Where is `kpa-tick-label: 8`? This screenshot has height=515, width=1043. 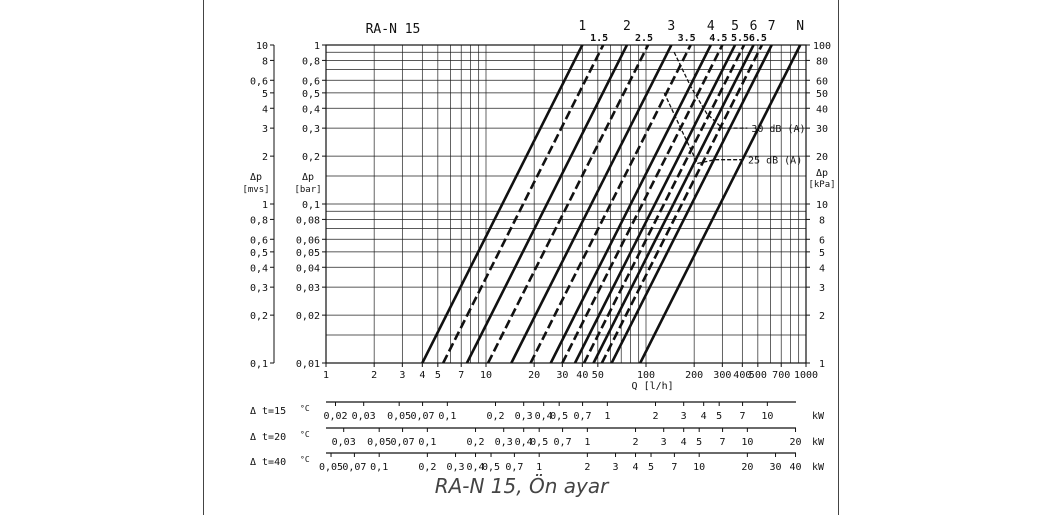
kpa-tick-label: 8 is located at coordinates (822, 220).